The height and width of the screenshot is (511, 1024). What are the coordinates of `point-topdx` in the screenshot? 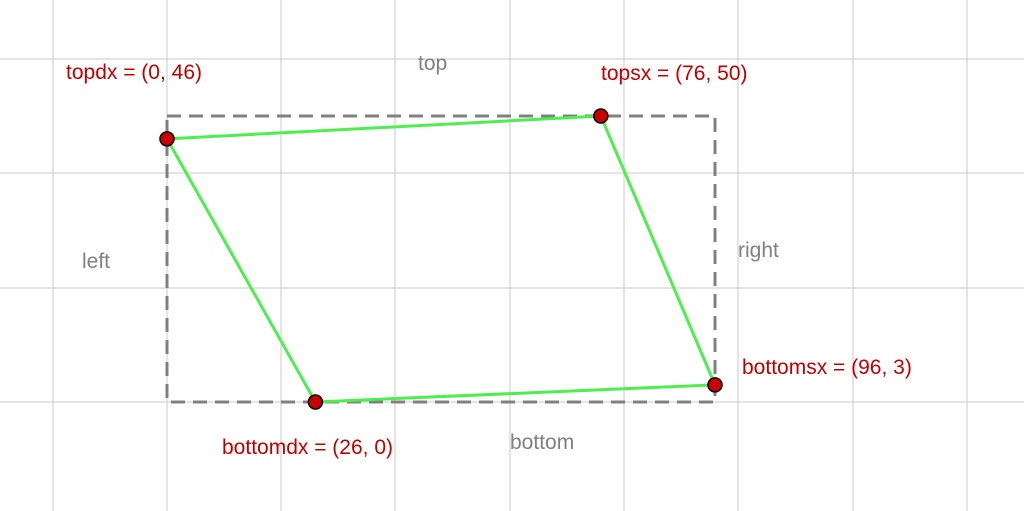 It's located at (167, 139).